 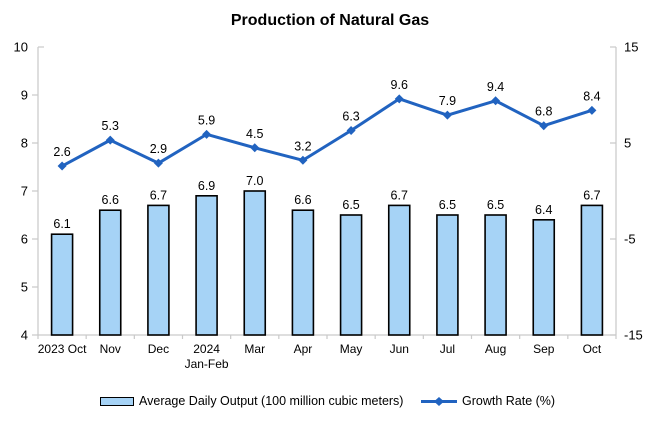 What do you see at coordinates (117, 401) in the screenshot?
I see `bar-series-swatch-icon` at bounding box center [117, 401].